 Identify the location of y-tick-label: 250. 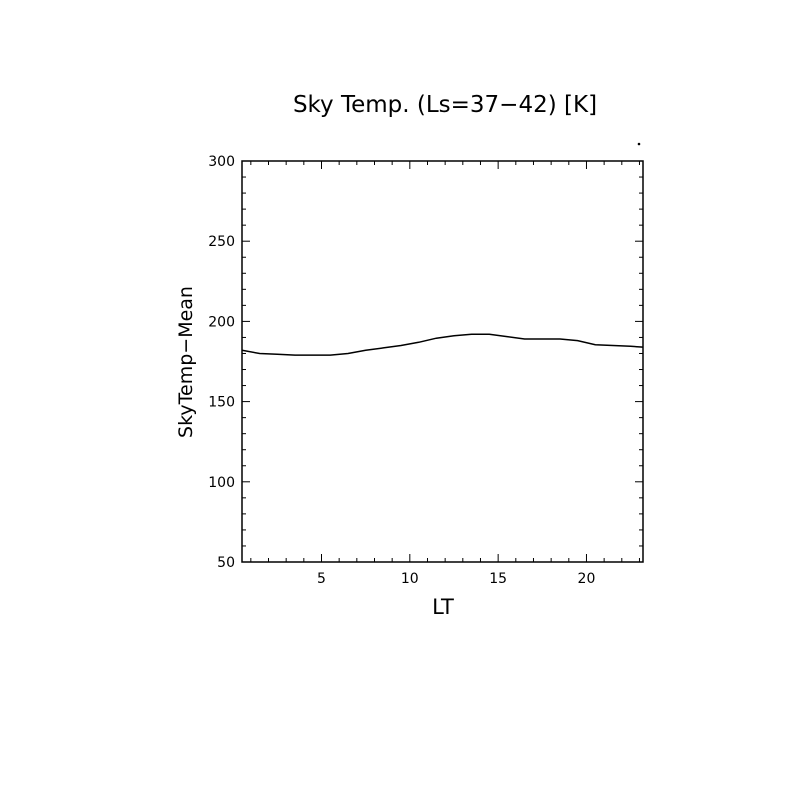
(221, 242).